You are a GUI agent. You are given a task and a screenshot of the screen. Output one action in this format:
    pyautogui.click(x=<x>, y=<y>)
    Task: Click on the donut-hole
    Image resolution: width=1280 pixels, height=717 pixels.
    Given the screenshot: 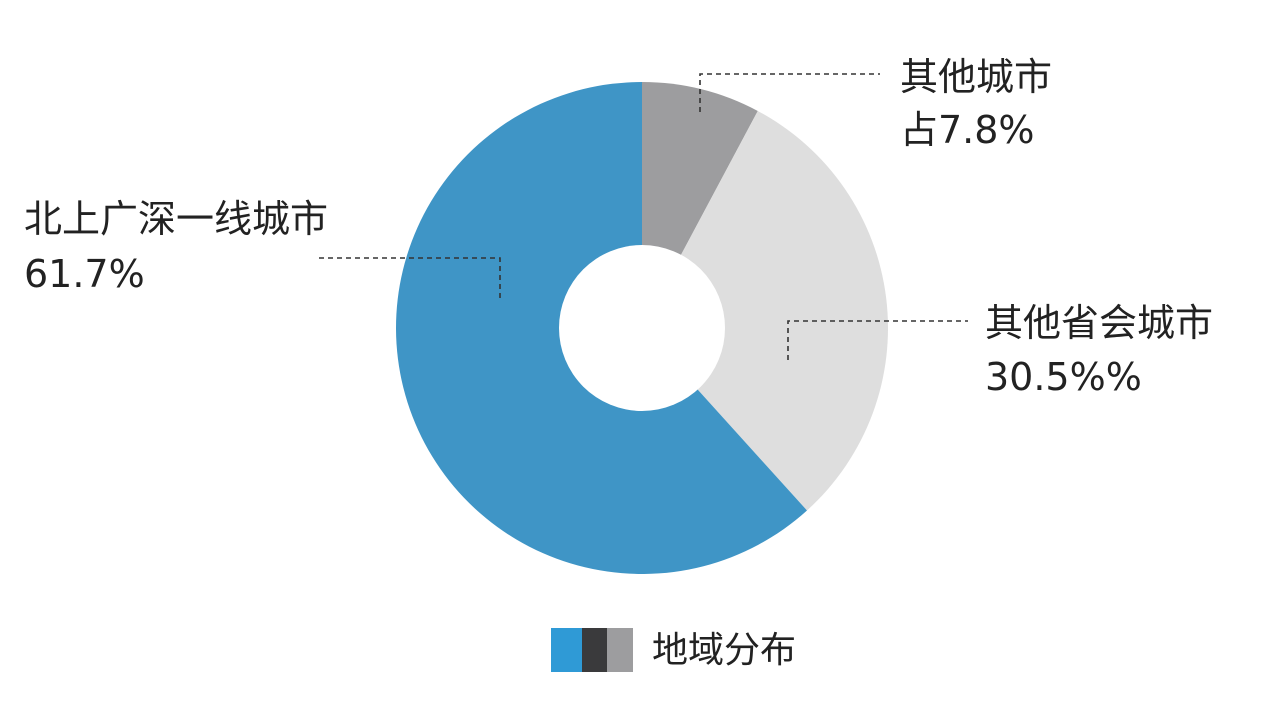 What is the action you would take?
    pyautogui.click(x=642, y=328)
    